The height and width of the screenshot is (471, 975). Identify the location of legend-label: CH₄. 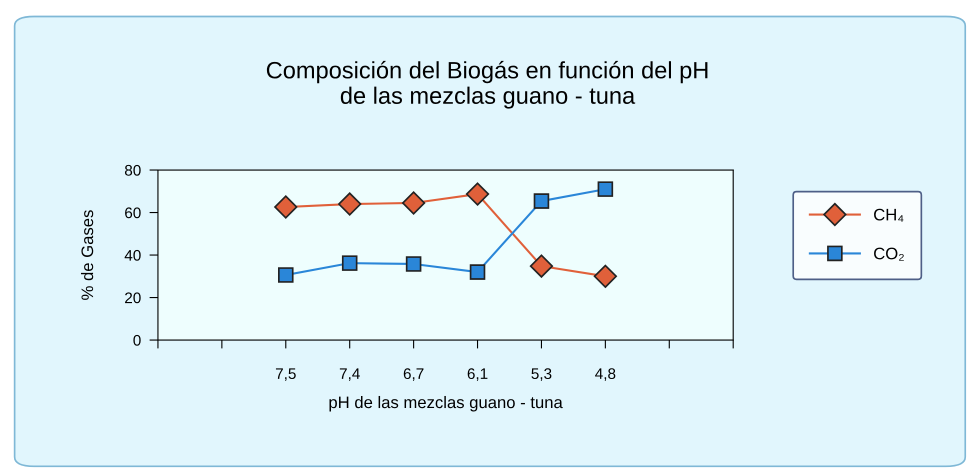
(889, 215).